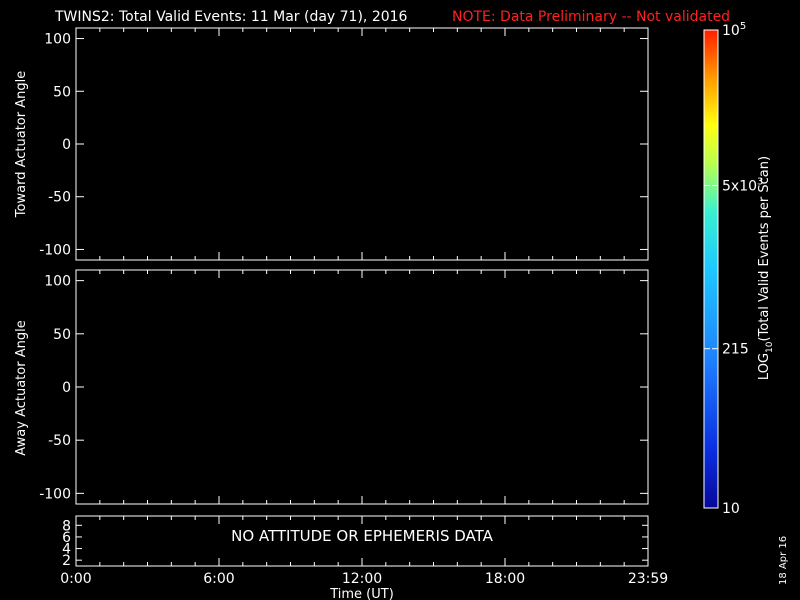  What do you see at coordinates (21, 144) in the screenshot?
I see `toward-axis-label: Toward Actuator Angle` at bounding box center [21, 144].